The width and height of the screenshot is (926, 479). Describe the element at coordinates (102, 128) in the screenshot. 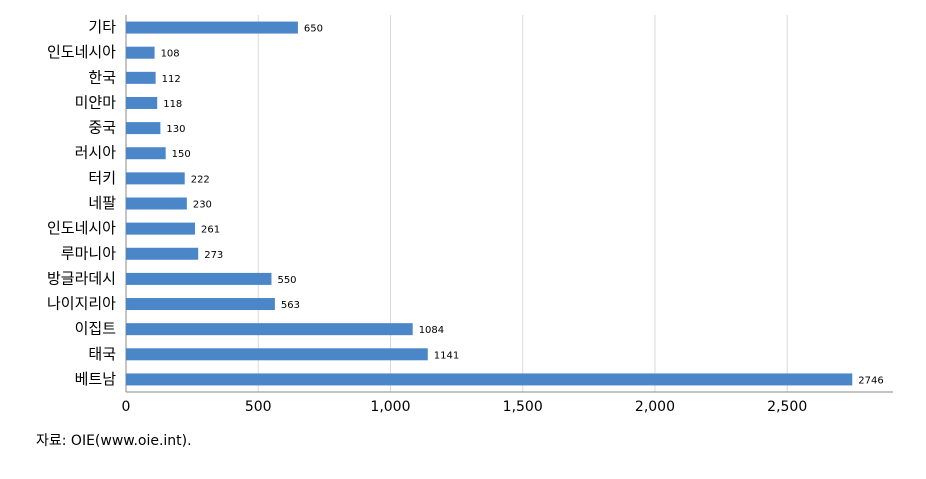

I see `y-tick-label: 중국` at that location.